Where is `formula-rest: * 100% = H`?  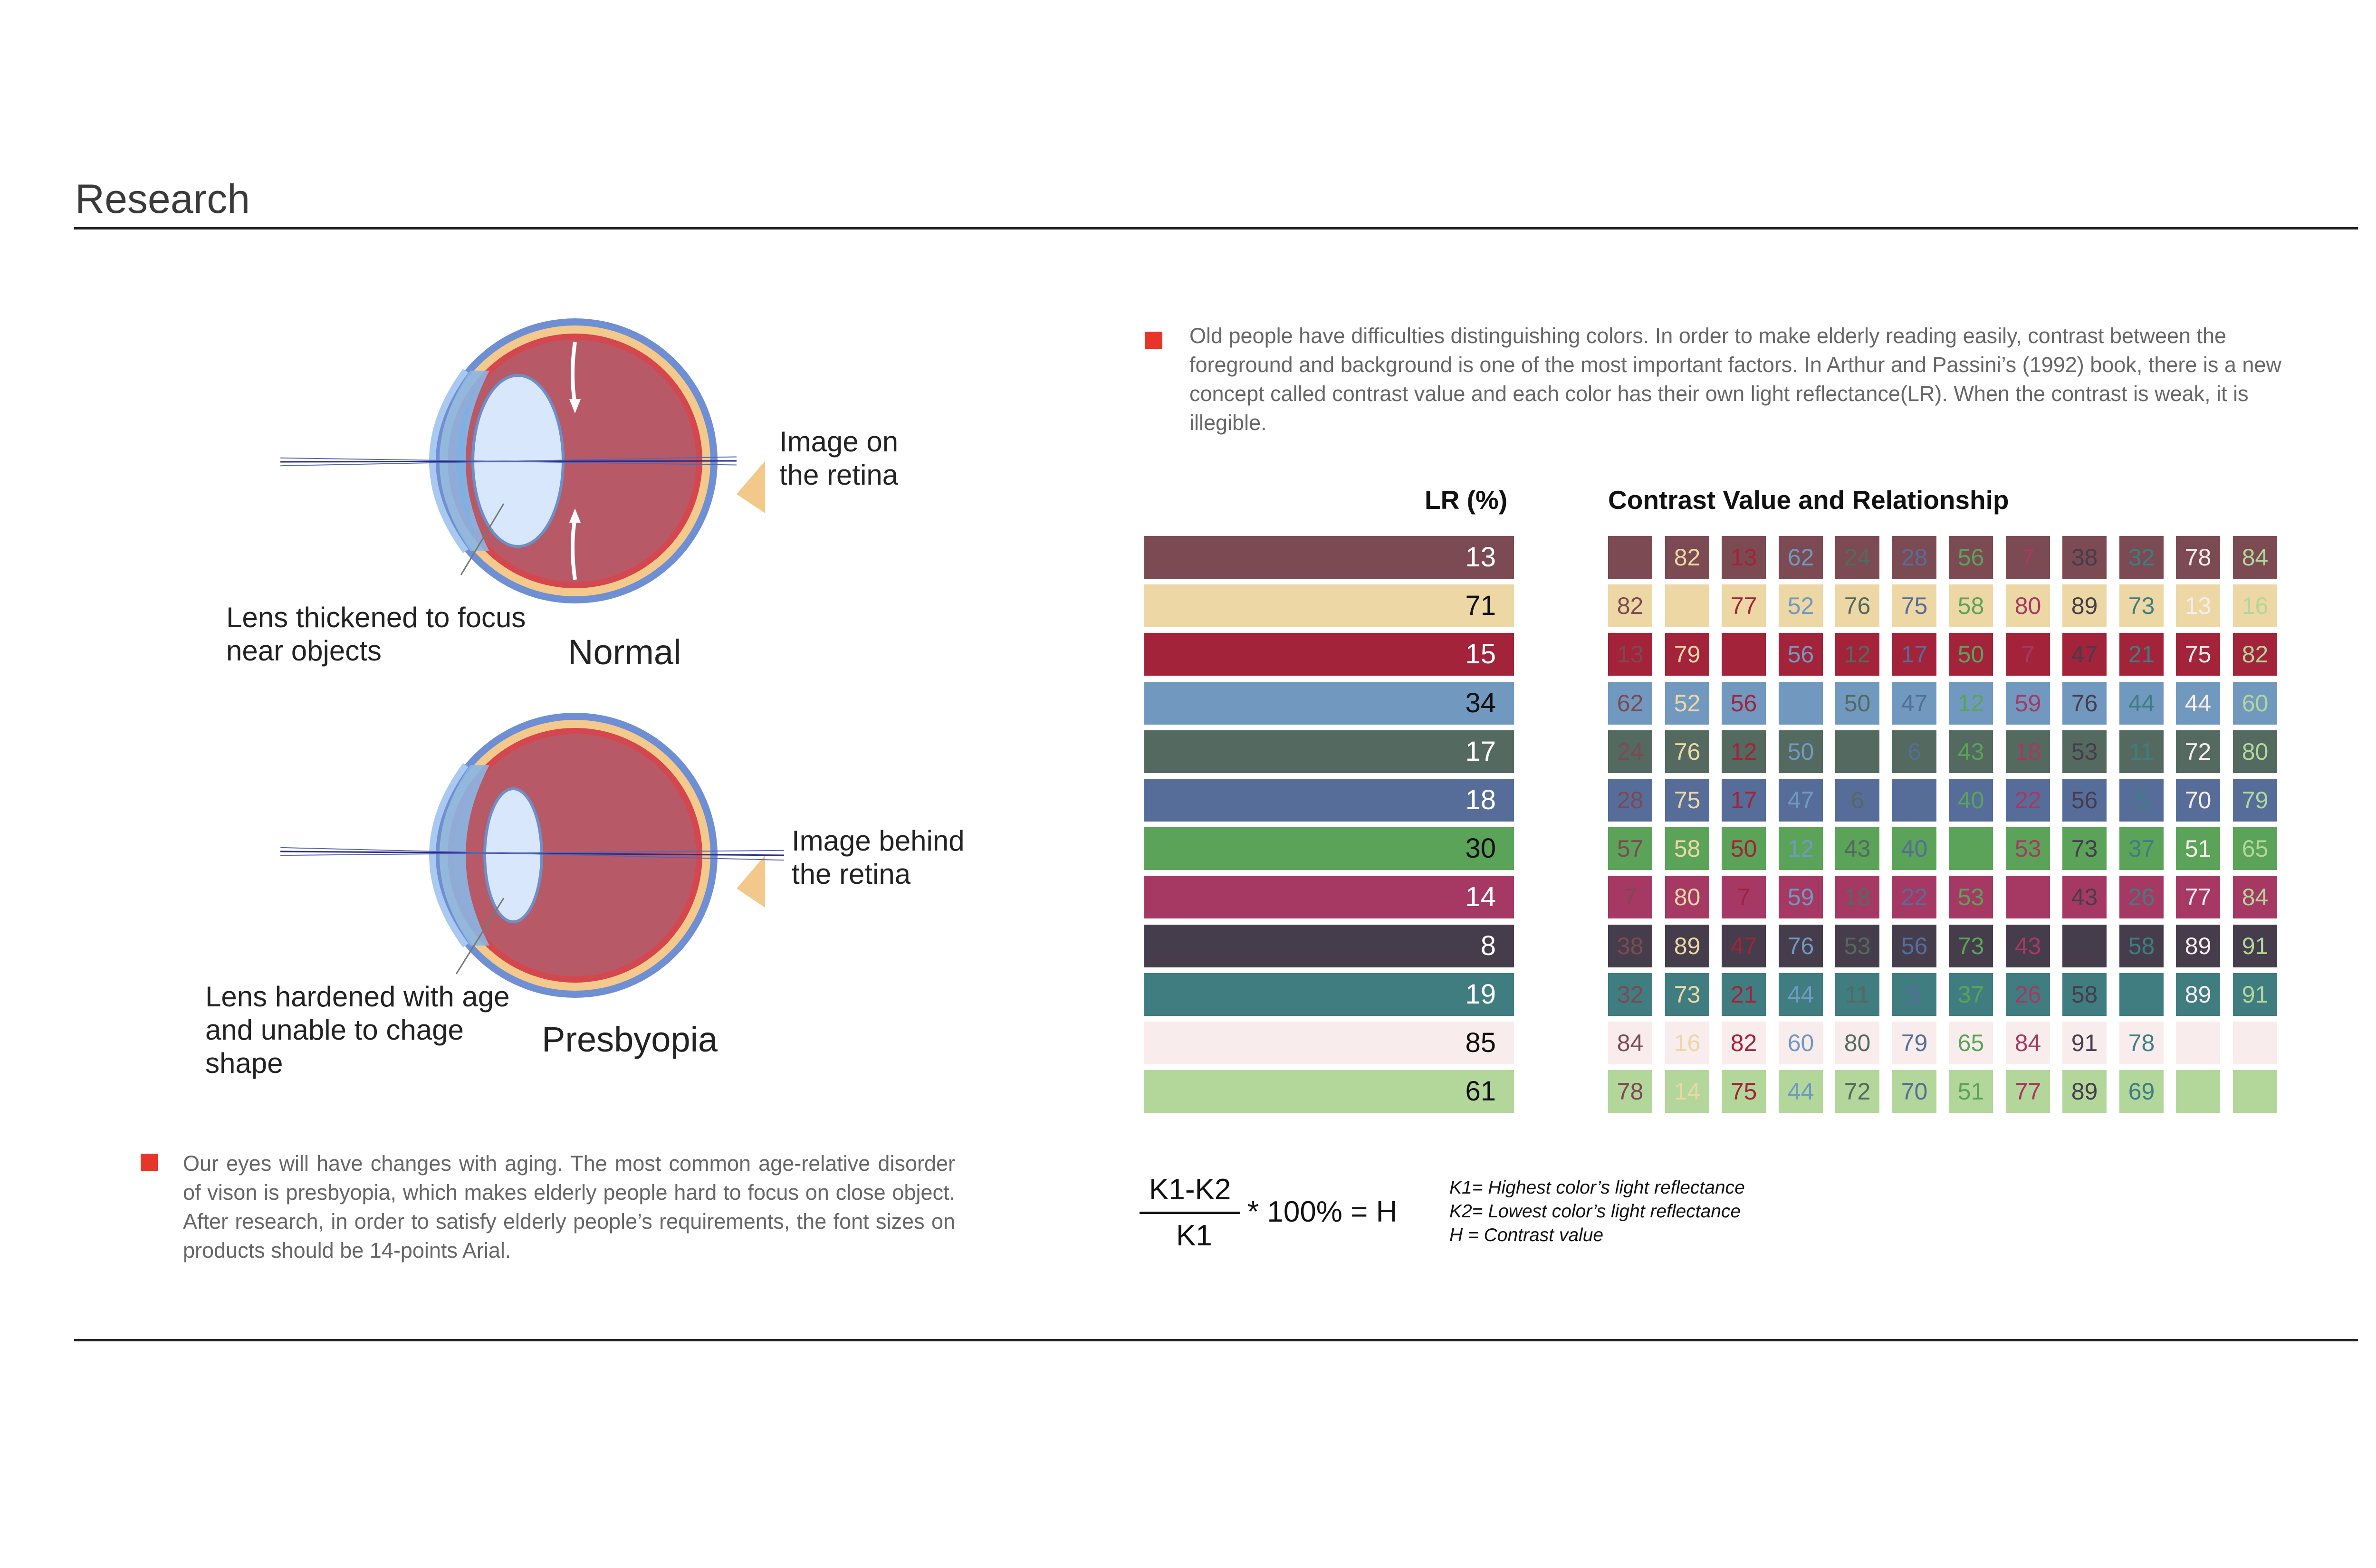 formula-rest: * 100% = H is located at coordinates (1322, 1212).